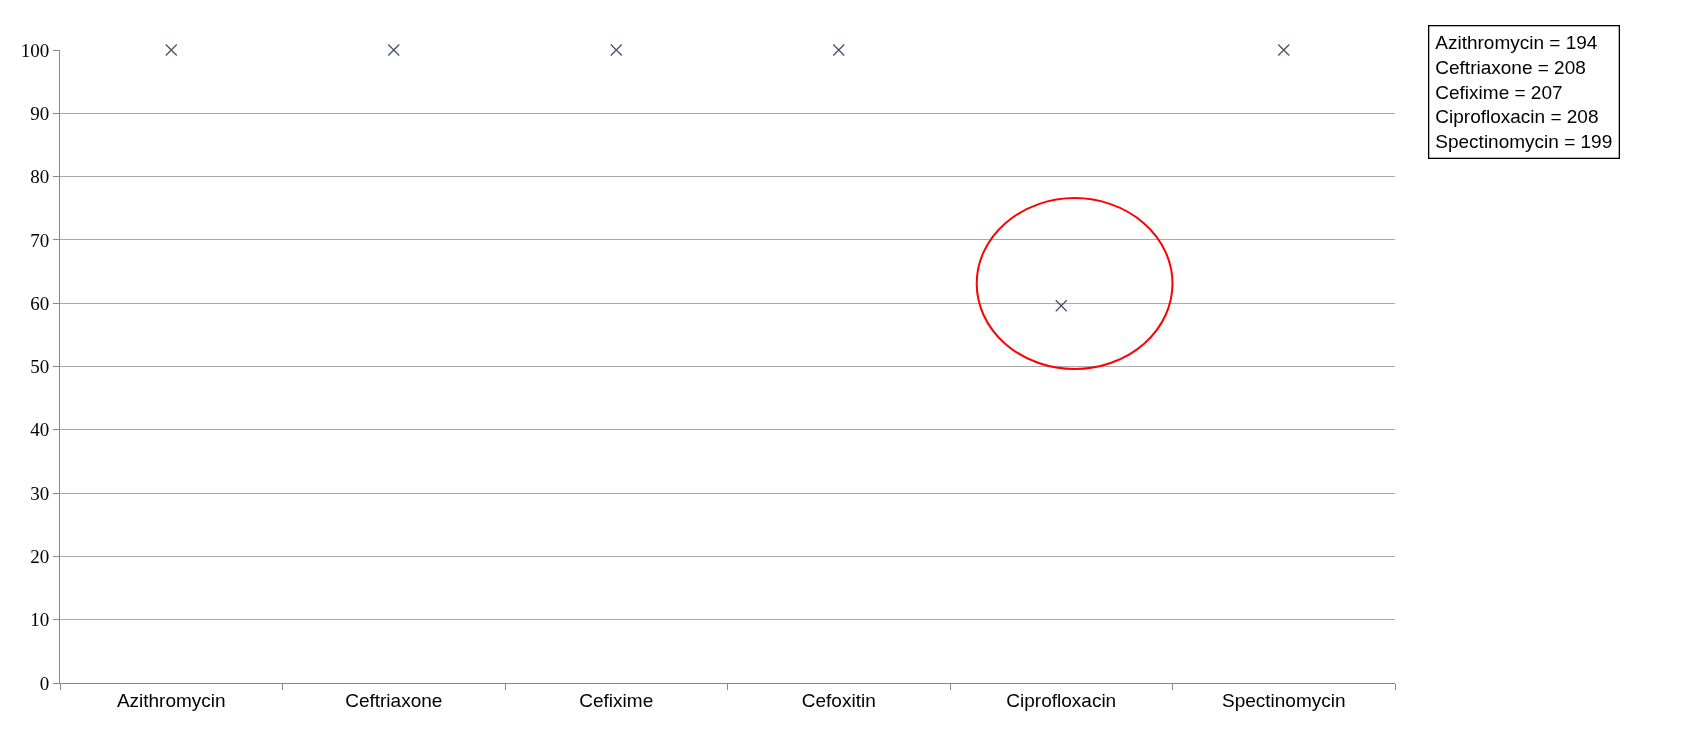  Describe the element at coordinates (40, 430) in the screenshot. I see `y-tick-label: 40` at that location.